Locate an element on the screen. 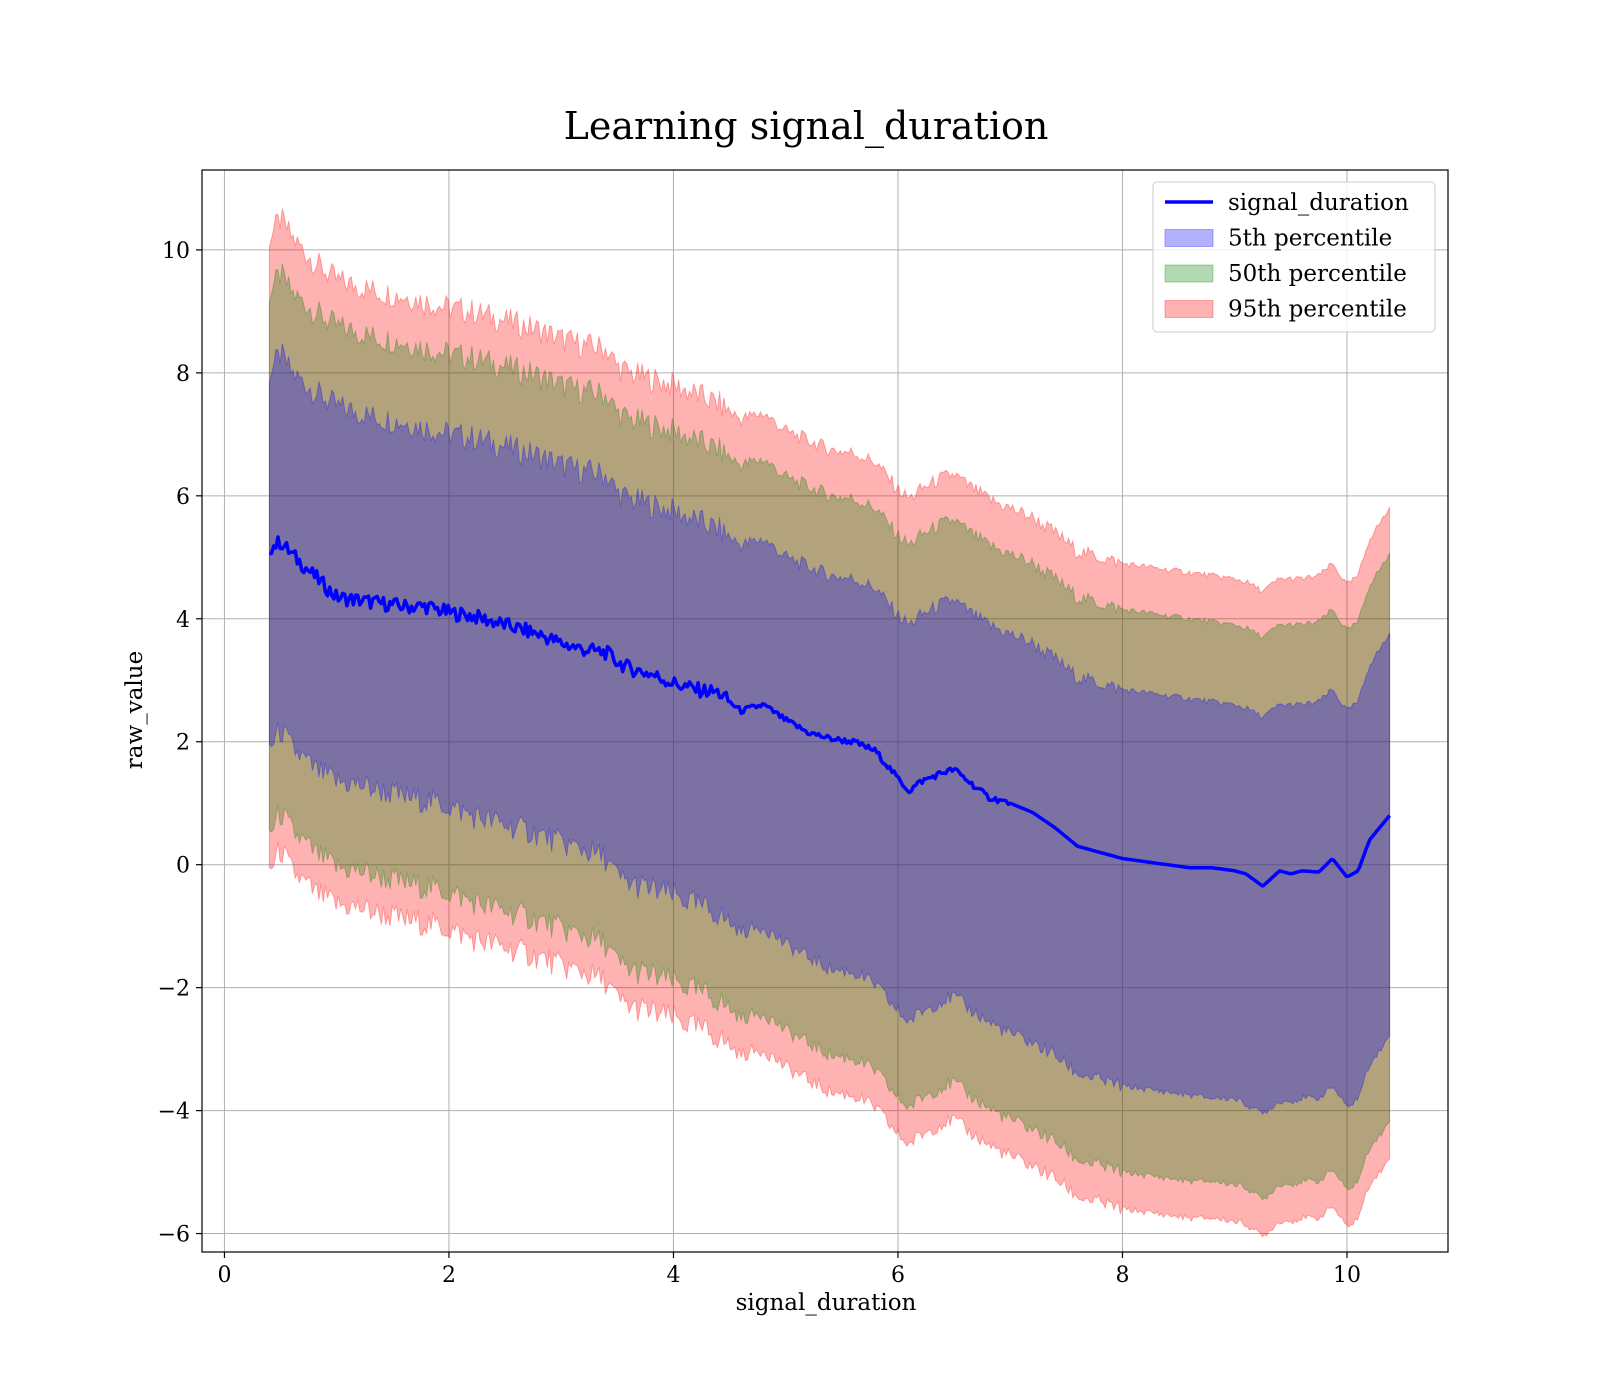  legend-label: 50th percentile is located at coordinates (1317, 274).